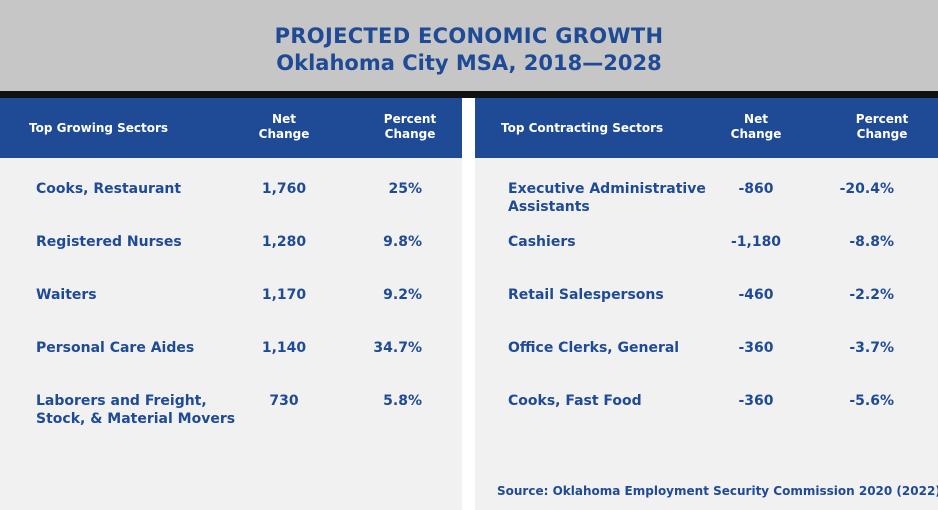  What do you see at coordinates (402, 295) in the screenshot?
I see `percent-change: 9.2%` at bounding box center [402, 295].